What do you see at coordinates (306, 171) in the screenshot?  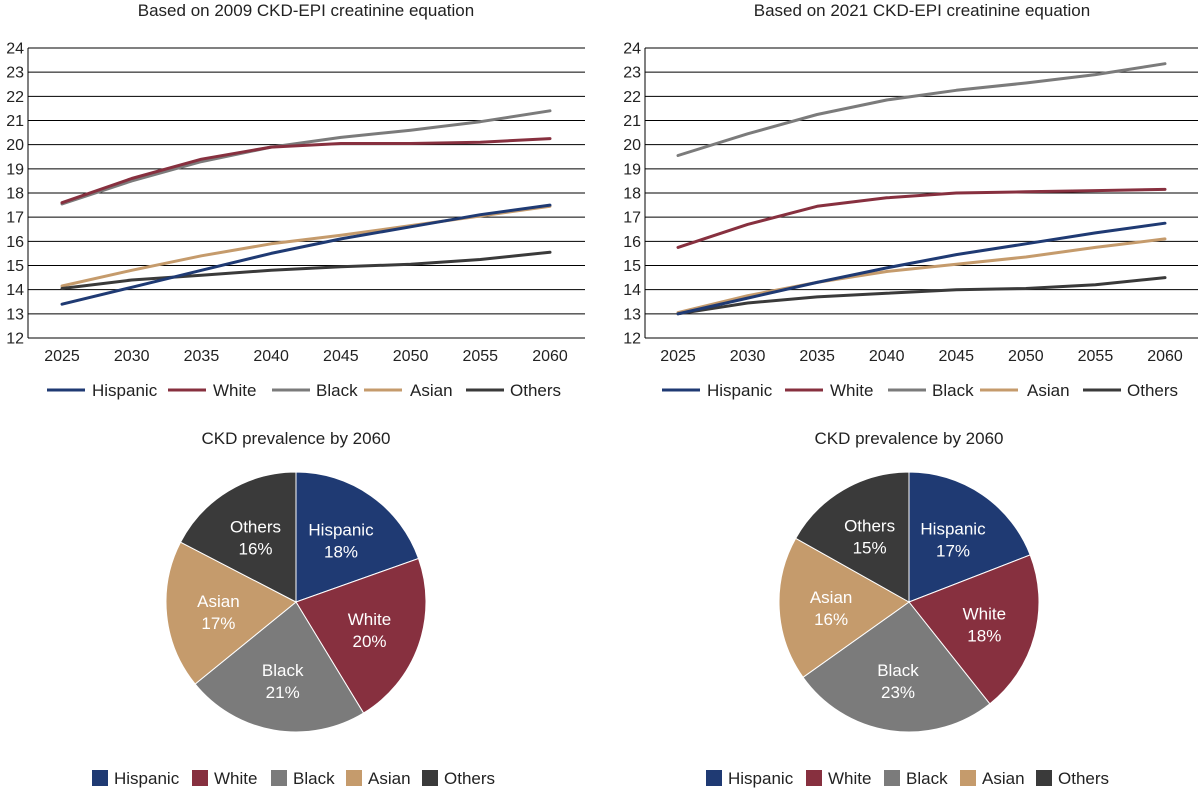 I see `series-line-white` at bounding box center [306, 171].